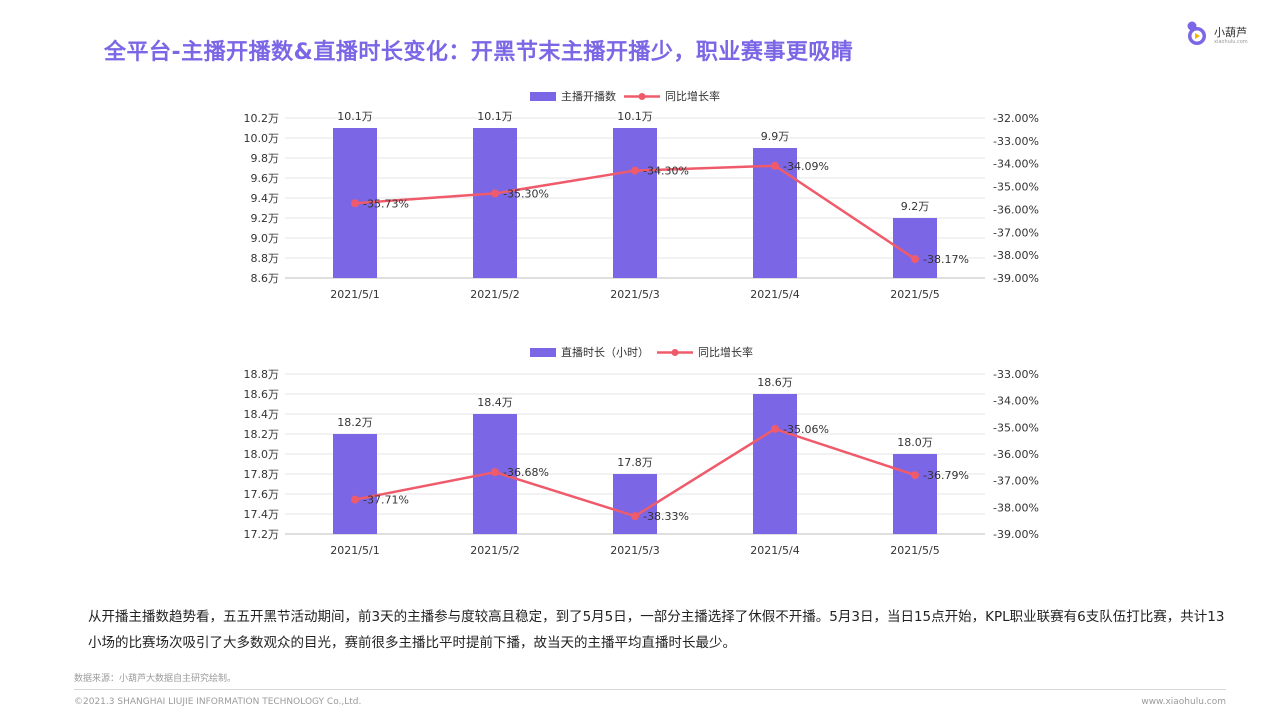  What do you see at coordinates (262, 474) in the screenshot?
I see `left-tick-label: 17.8万` at bounding box center [262, 474].